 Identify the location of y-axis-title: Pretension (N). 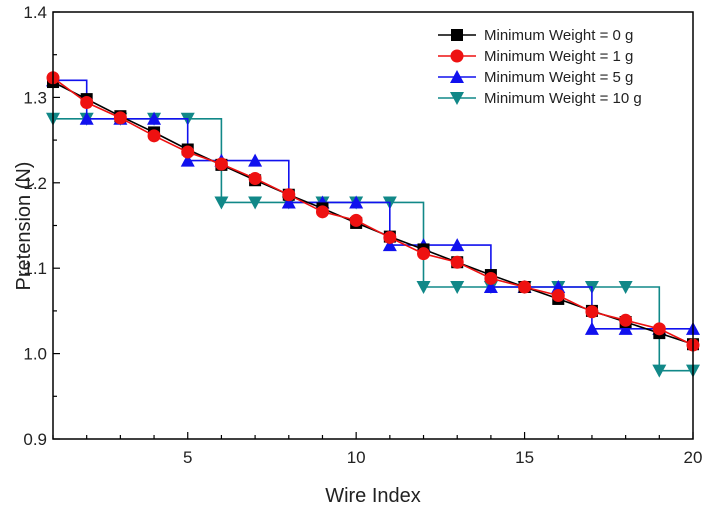
(24, 226).